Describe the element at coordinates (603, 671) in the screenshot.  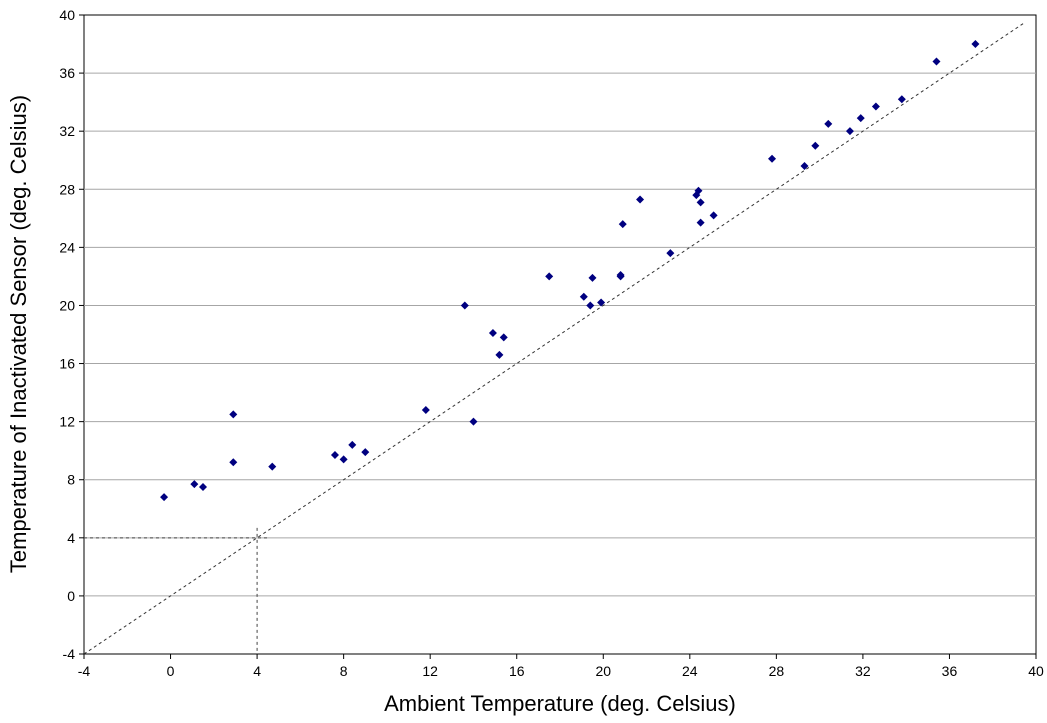
I see `x-tick-label-6: 20` at that location.